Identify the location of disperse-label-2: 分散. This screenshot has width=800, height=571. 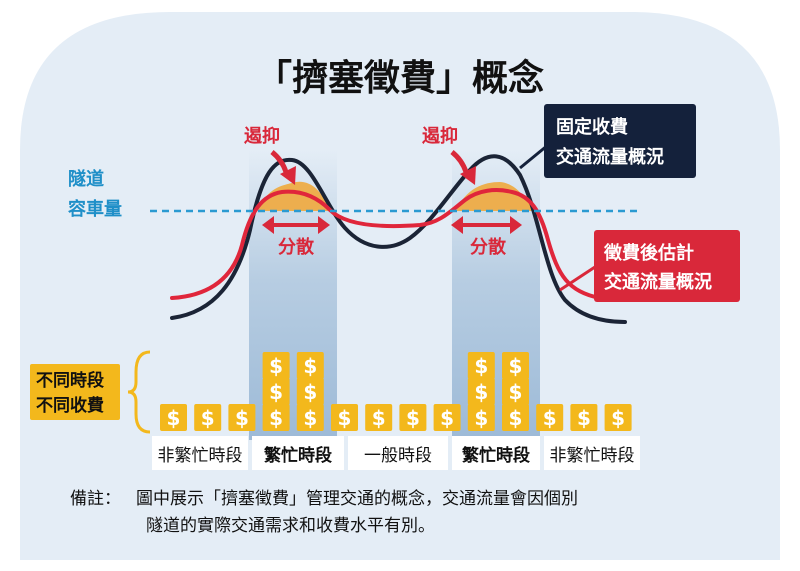
(488, 247).